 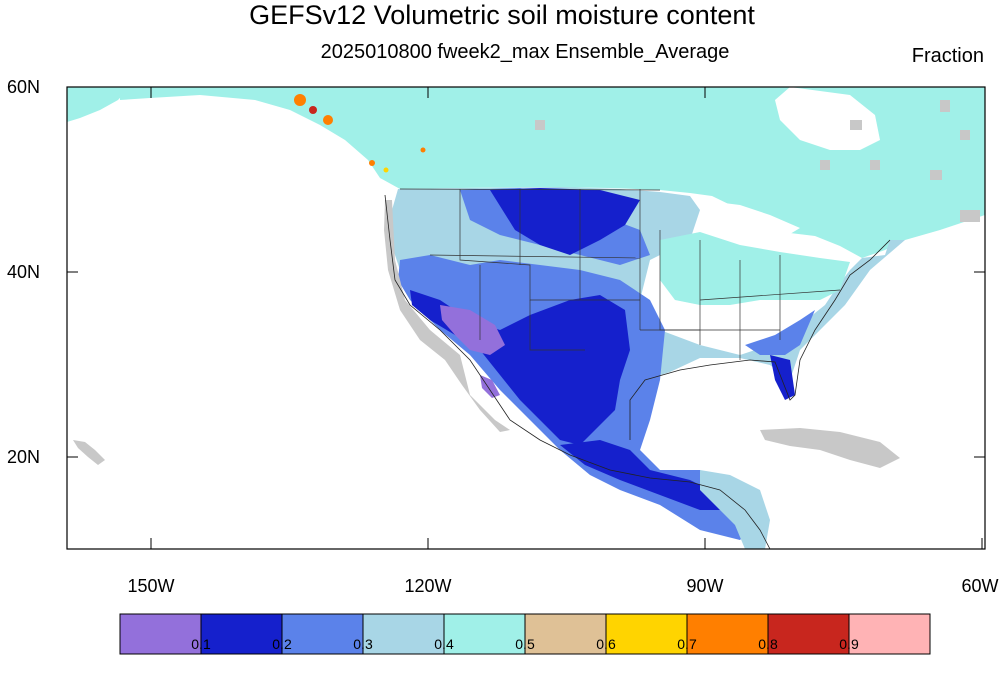 I want to click on colorbar-tick-label: 0.3, so click(x=363, y=644).